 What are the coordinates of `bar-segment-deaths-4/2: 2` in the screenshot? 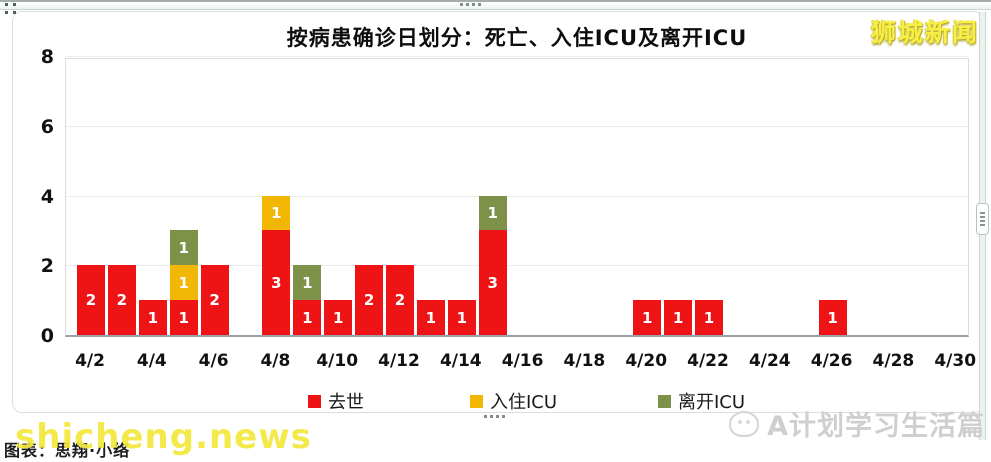 It's located at (91, 300).